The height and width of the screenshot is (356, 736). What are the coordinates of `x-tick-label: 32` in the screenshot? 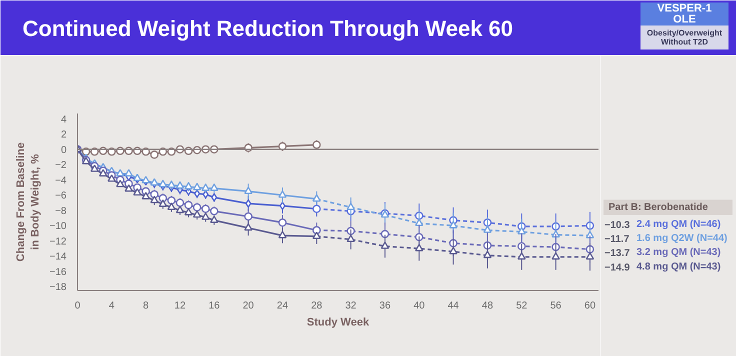 It's located at (351, 306).